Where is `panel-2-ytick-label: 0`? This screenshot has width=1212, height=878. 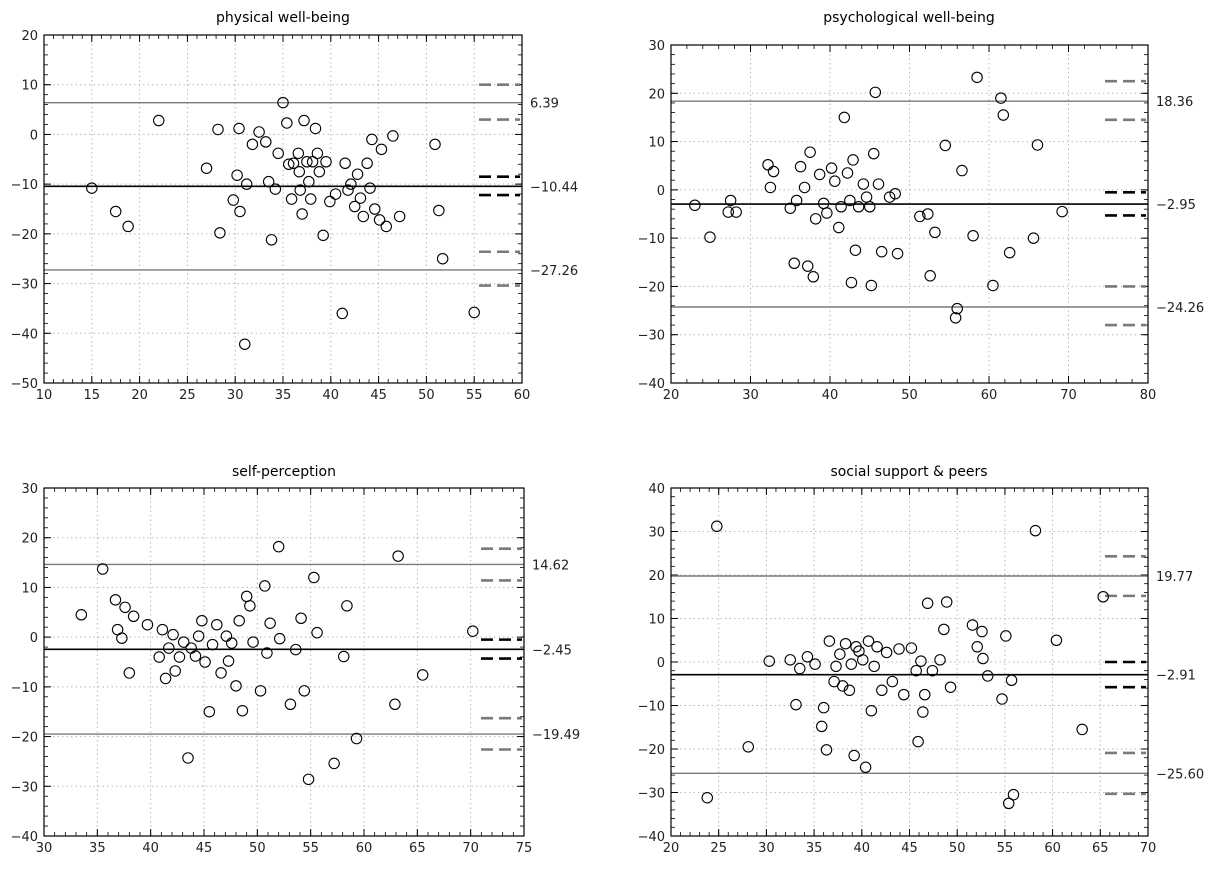
panel-2-ytick-label: 0 is located at coordinates (661, 191).